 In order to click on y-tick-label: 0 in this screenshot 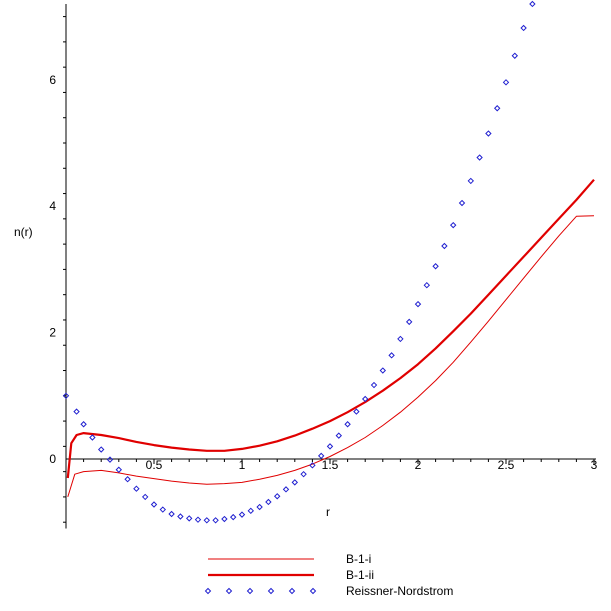, I will do `click(52, 459)`.